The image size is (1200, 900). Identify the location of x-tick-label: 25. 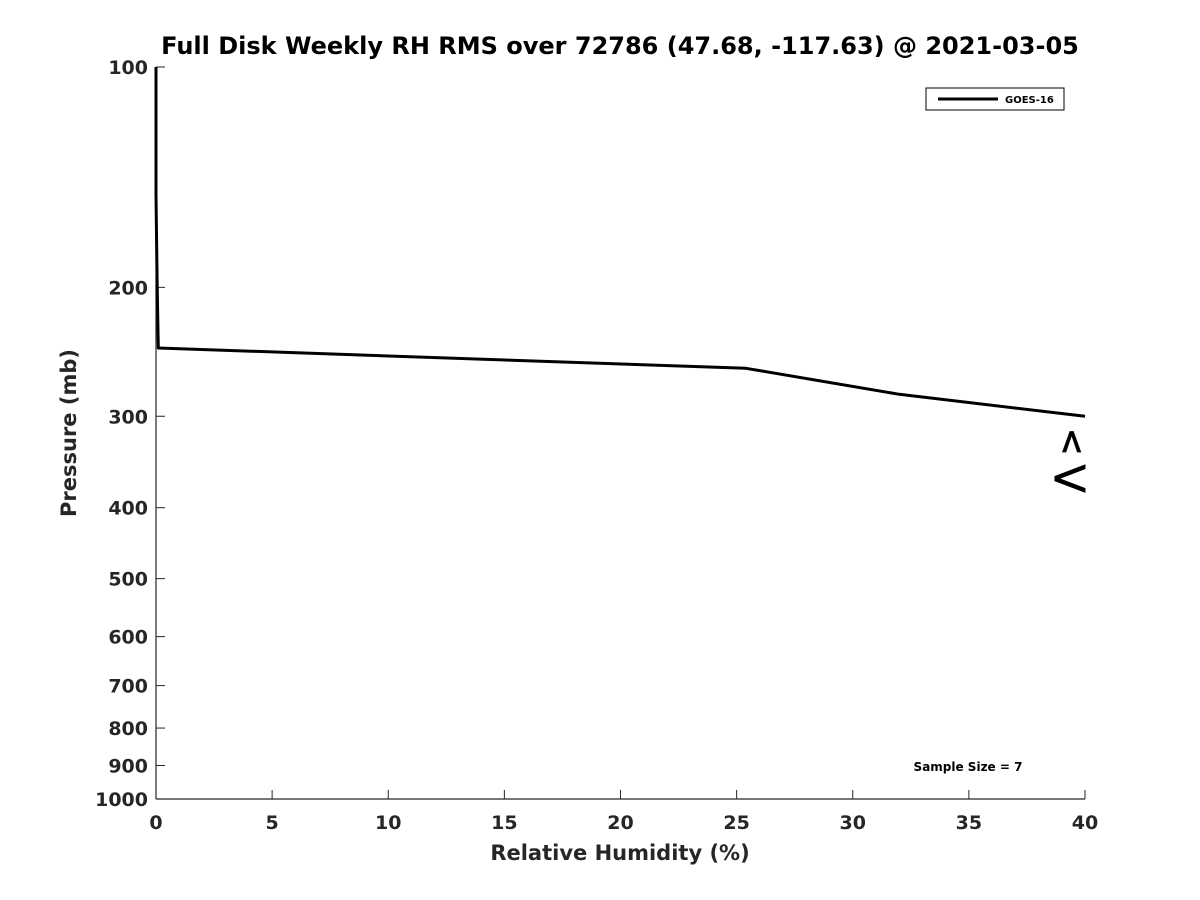
(736, 823).